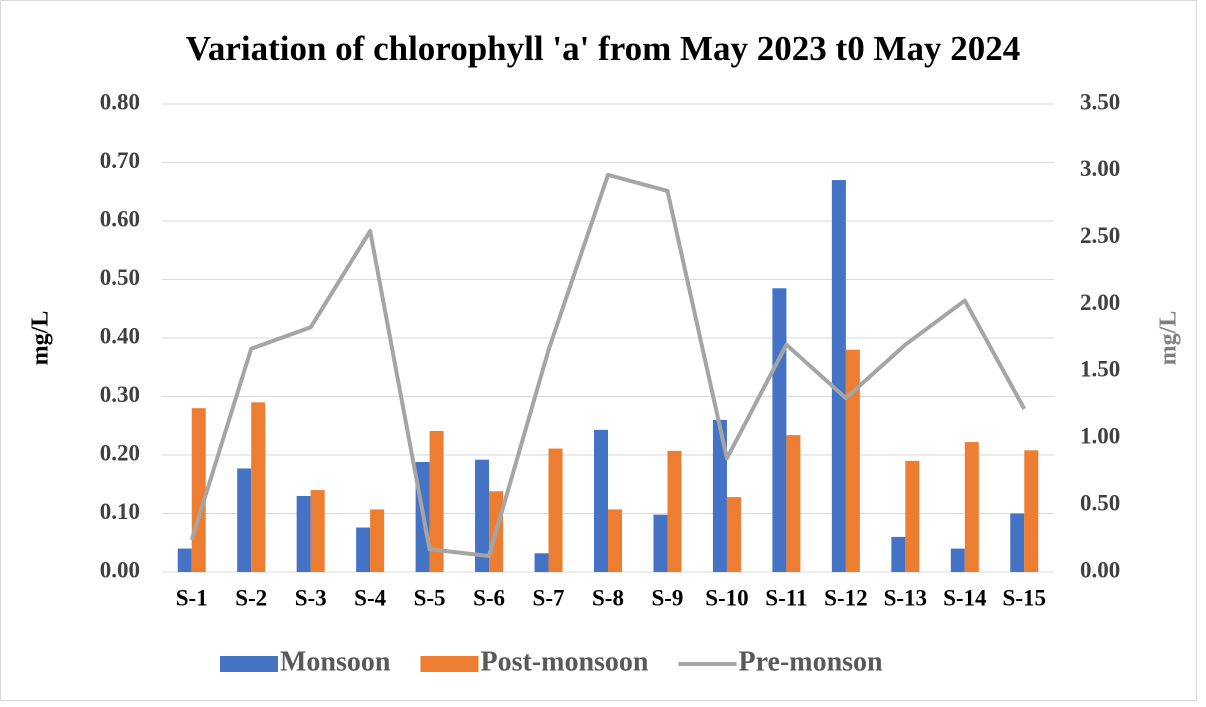 The height and width of the screenshot is (707, 1206). What do you see at coordinates (430, 597) in the screenshot?
I see `x-tick-label: S-5` at bounding box center [430, 597].